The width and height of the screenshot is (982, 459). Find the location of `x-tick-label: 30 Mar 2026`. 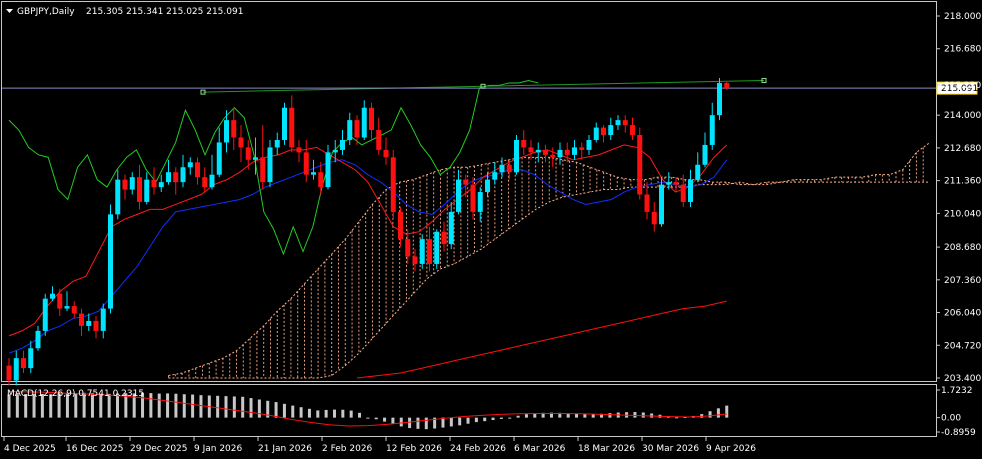

x-tick-label: 30 Mar 2026 is located at coordinates (670, 449).